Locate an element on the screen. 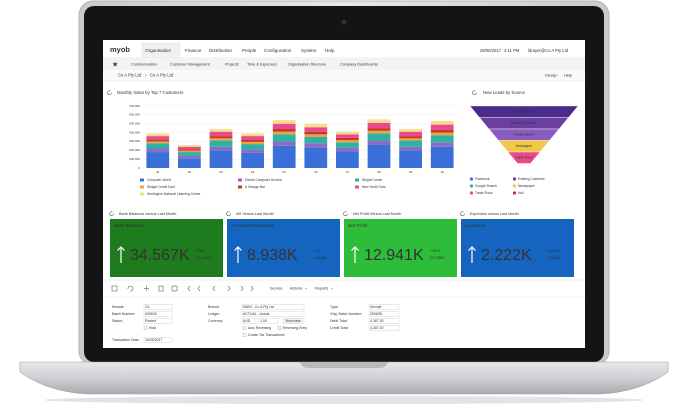  x-tick-label: 09 is located at coordinates (411, 172).